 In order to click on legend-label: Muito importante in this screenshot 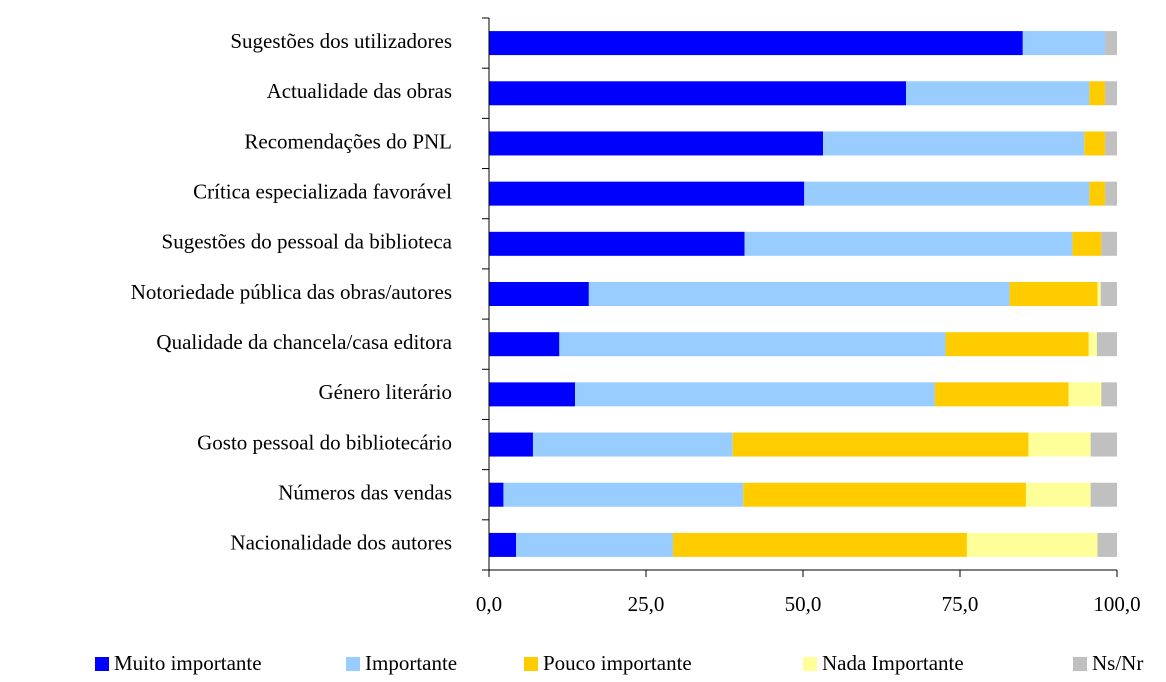, I will do `click(188, 663)`.